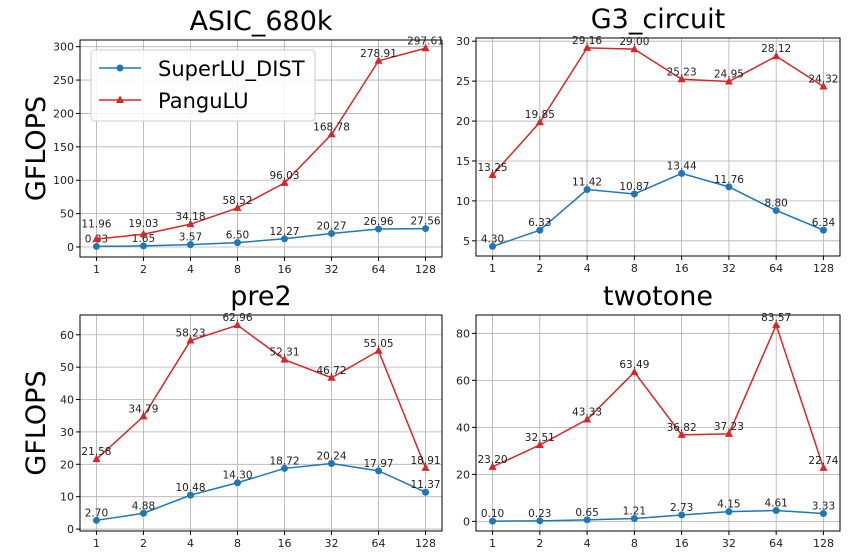 The height and width of the screenshot is (557, 854). What do you see at coordinates (331, 371) in the screenshot?
I see `data-label: 46.72` at bounding box center [331, 371].